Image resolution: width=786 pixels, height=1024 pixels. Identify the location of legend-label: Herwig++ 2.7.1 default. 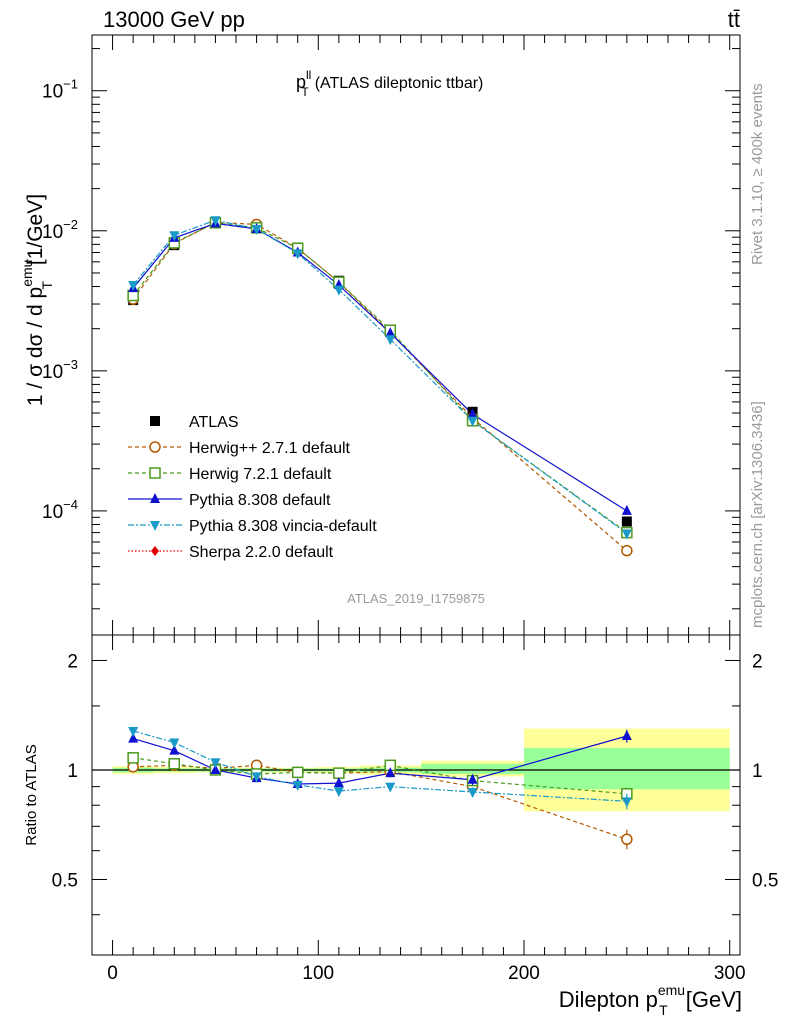
(270, 448).